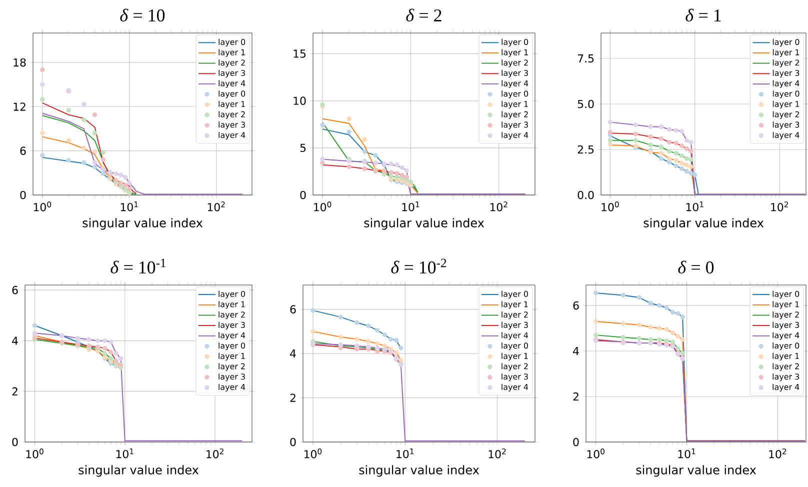 This screenshot has height=487, width=808. What do you see at coordinates (696, 267) in the screenshot?
I see `chart-title: δ = 0` at bounding box center [696, 267].